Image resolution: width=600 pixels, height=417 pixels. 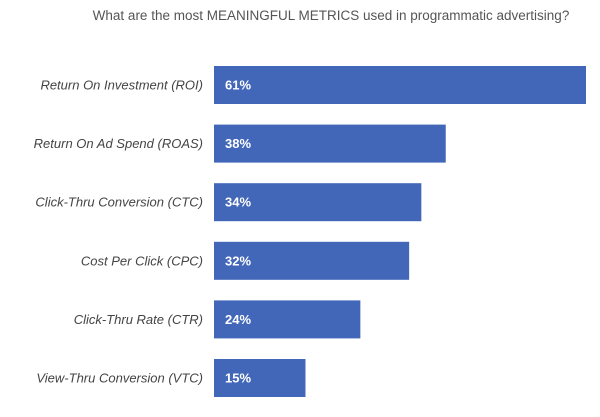 What do you see at coordinates (118, 143) in the screenshot?
I see `category-label: Return On Ad Spend (ROAS)` at bounding box center [118, 143].